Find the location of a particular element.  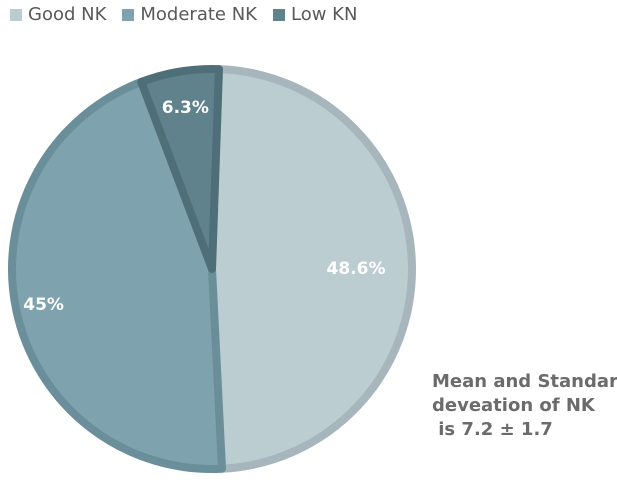

legend-label: Good NK is located at coordinates (67, 14).